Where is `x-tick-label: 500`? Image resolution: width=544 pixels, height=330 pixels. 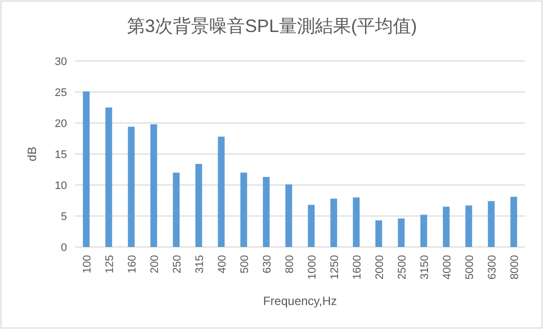 x-tick-label: 500 is located at coordinates (244, 264).